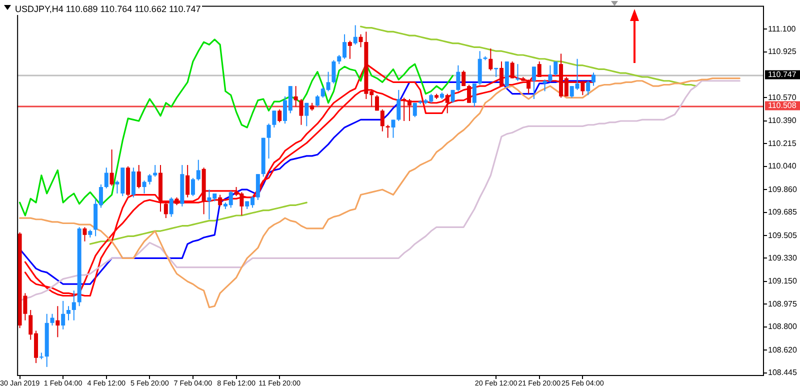 This screenshot has width=800, height=389. What do you see at coordinates (108, 9) in the screenshot?
I see `chart-title: USDJPY,H4 110.689 110.764 110.662 110.747` at bounding box center [108, 9].